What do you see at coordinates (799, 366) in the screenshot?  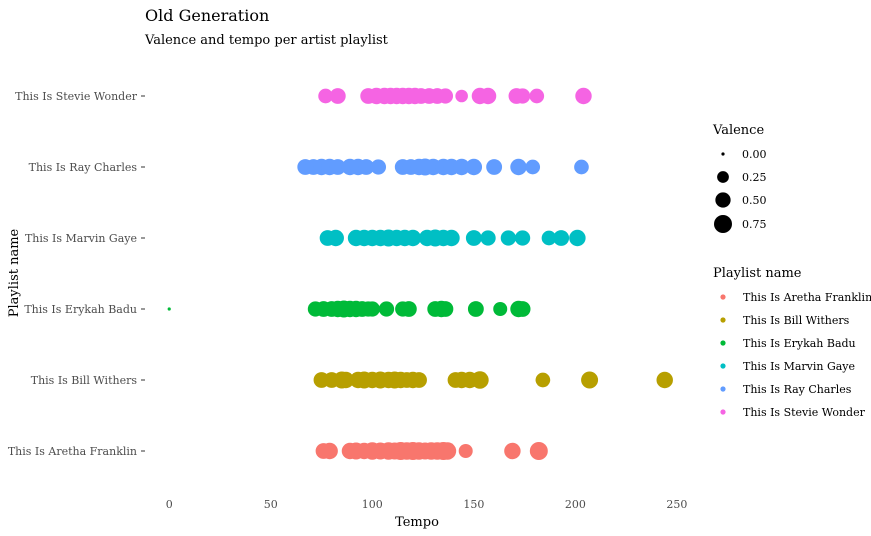 I see `color-legend-label: This Is Marvin Gaye` at bounding box center [799, 366].